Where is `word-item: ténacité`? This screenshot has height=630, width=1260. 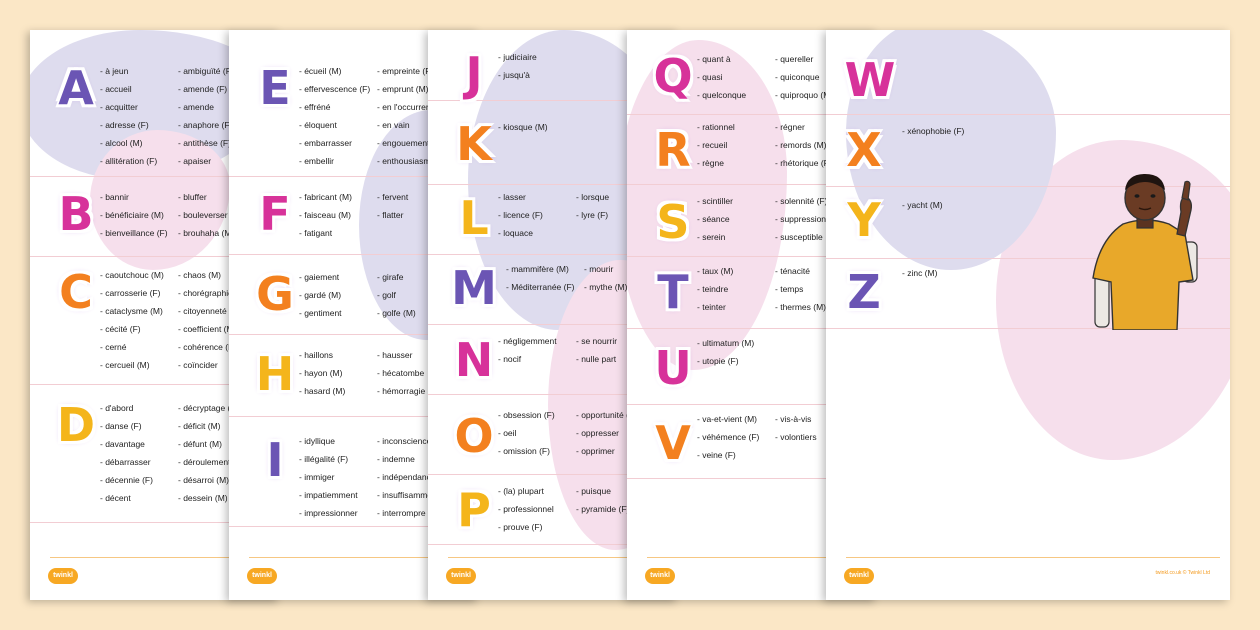
word-item: ténacité is located at coordinates (800, 271).